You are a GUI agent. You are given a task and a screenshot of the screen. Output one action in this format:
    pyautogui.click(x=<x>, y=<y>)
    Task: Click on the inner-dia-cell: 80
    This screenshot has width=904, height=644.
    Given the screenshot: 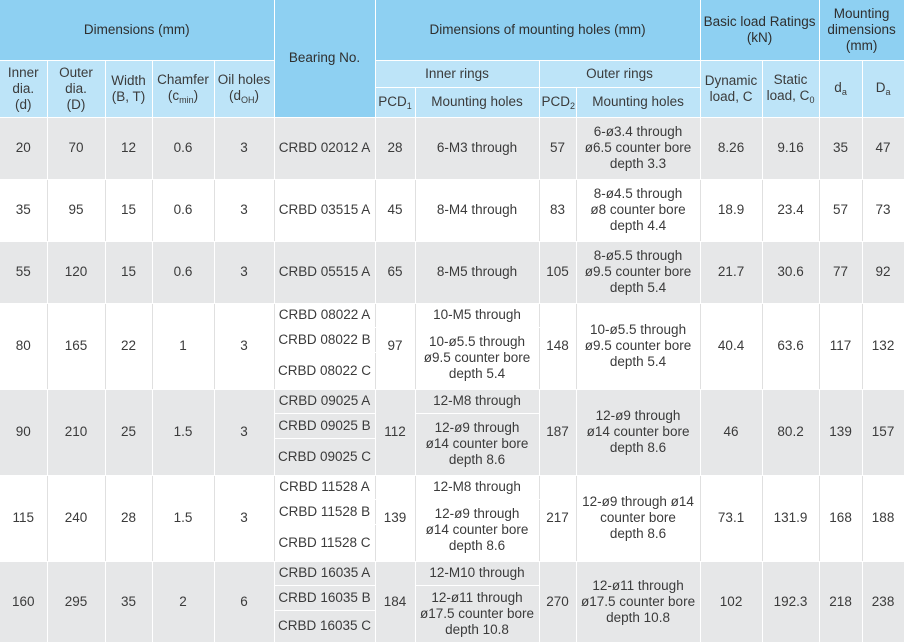 What is the action you would take?
    pyautogui.click(x=24, y=346)
    